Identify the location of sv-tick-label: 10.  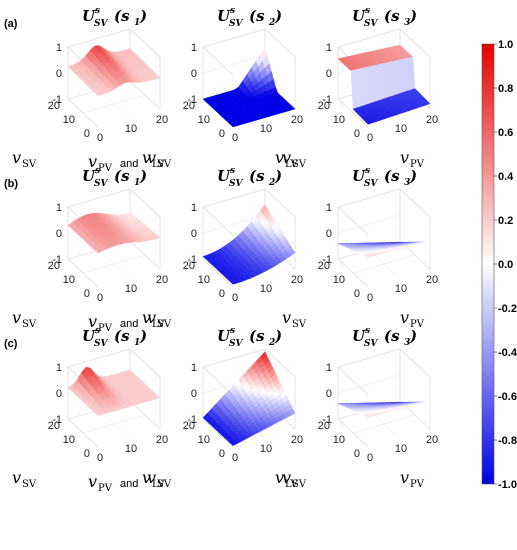
(339, 120).